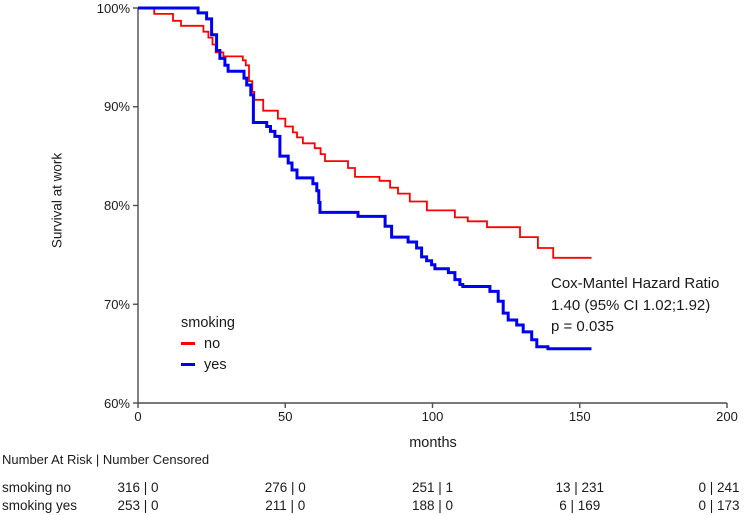 The width and height of the screenshot is (746, 515). What do you see at coordinates (635, 283) in the screenshot?
I see `annotation-line-1: Cox-Mantel Hazard Ratio` at bounding box center [635, 283].